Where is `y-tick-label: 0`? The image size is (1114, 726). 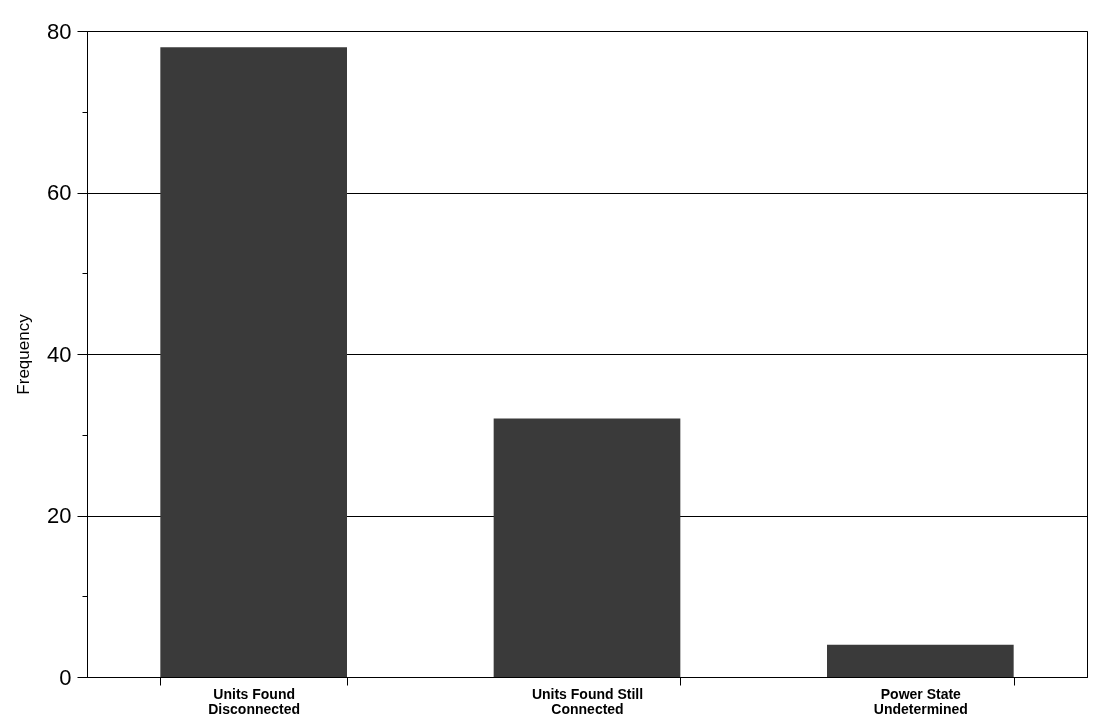 y-tick-label: 0 is located at coordinates (65, 677).